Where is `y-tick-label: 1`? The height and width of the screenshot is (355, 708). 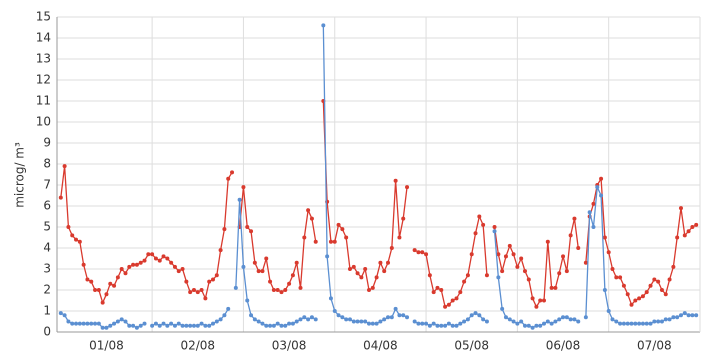 y-tick-label: 1 is located at coordinates (47, 311).